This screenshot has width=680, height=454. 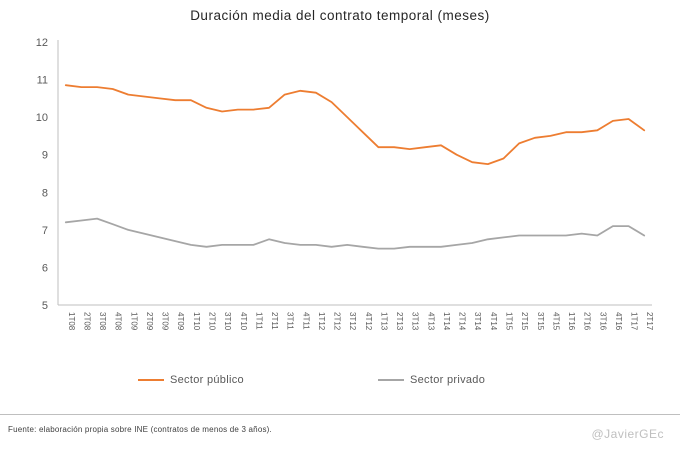 What do you see at coordinates (151, 380) in the screenshot?
I see `legend-marker-public-line` at bounding box center [151, 380].